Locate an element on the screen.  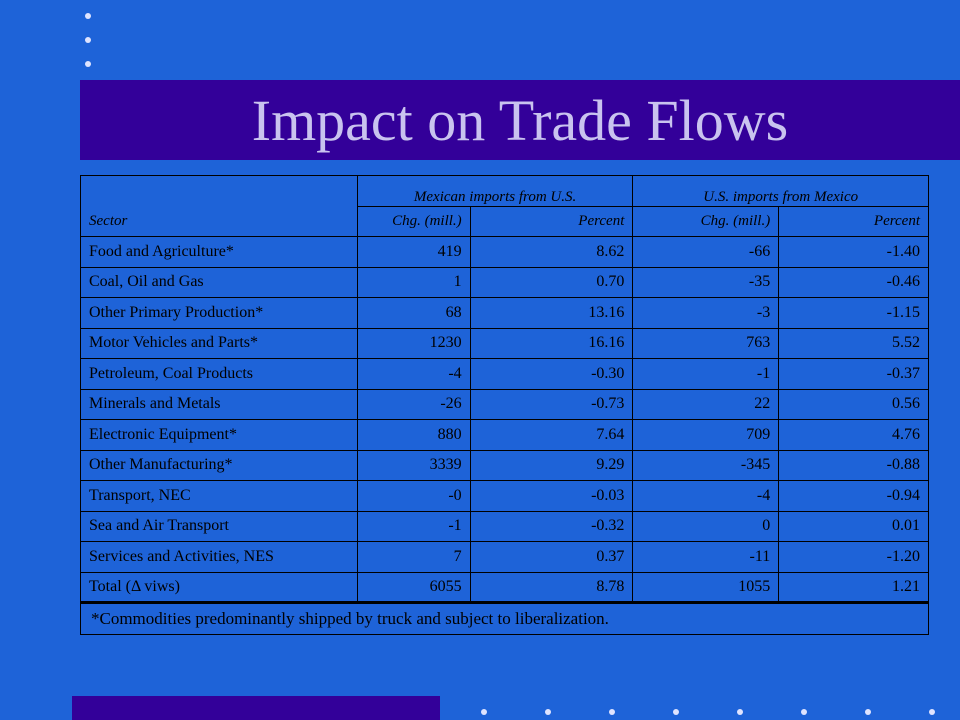
table-row: Electronic Equipment* 880 7.64 709 4.76 is located at coordinates (504, 435).